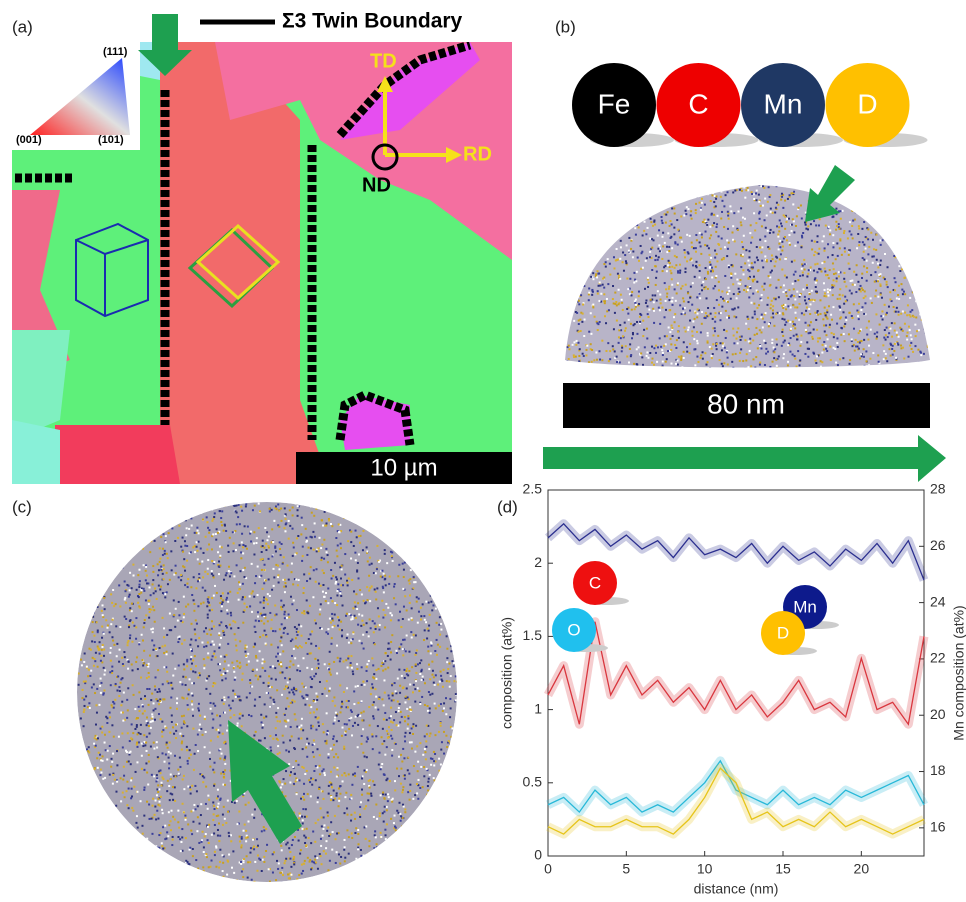  I want to click on panel-label: (c), so click(22, 506).